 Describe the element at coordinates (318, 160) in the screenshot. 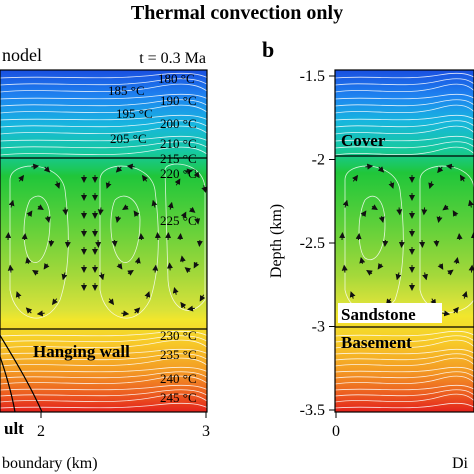

I see `y-tick-label: -2` at that location.